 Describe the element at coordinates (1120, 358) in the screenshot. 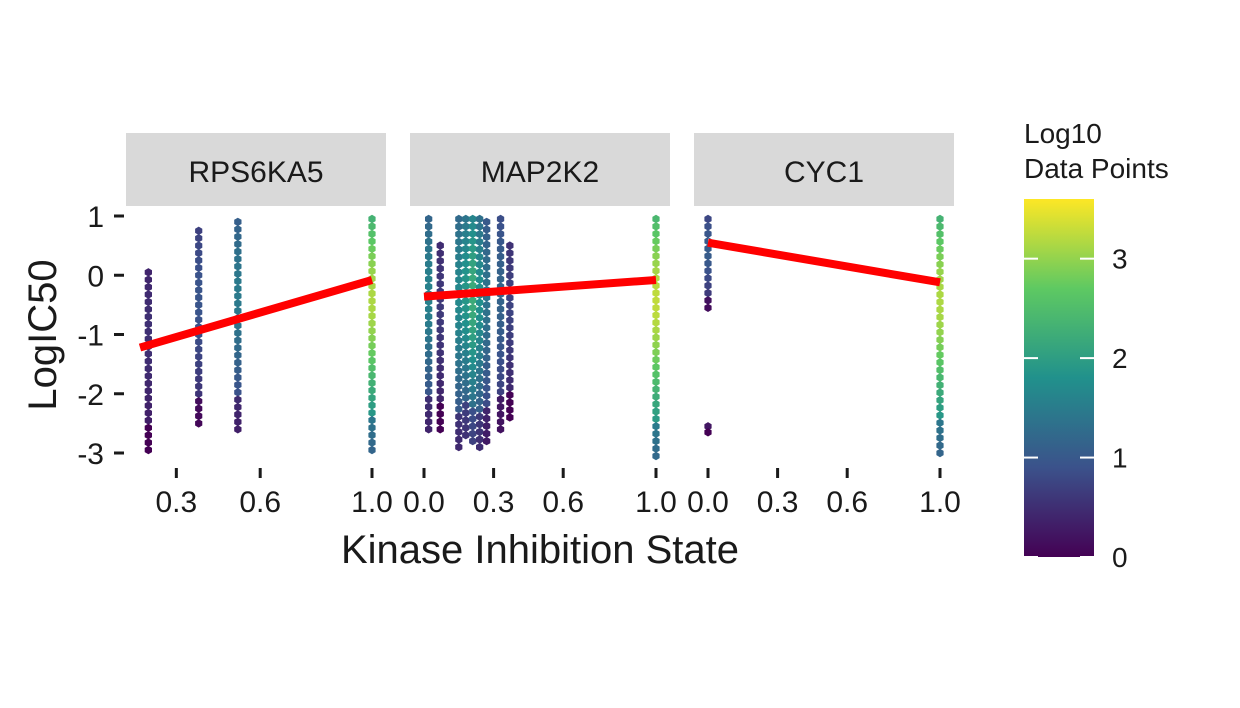

I see `legend-tick-label: 2` at that location.